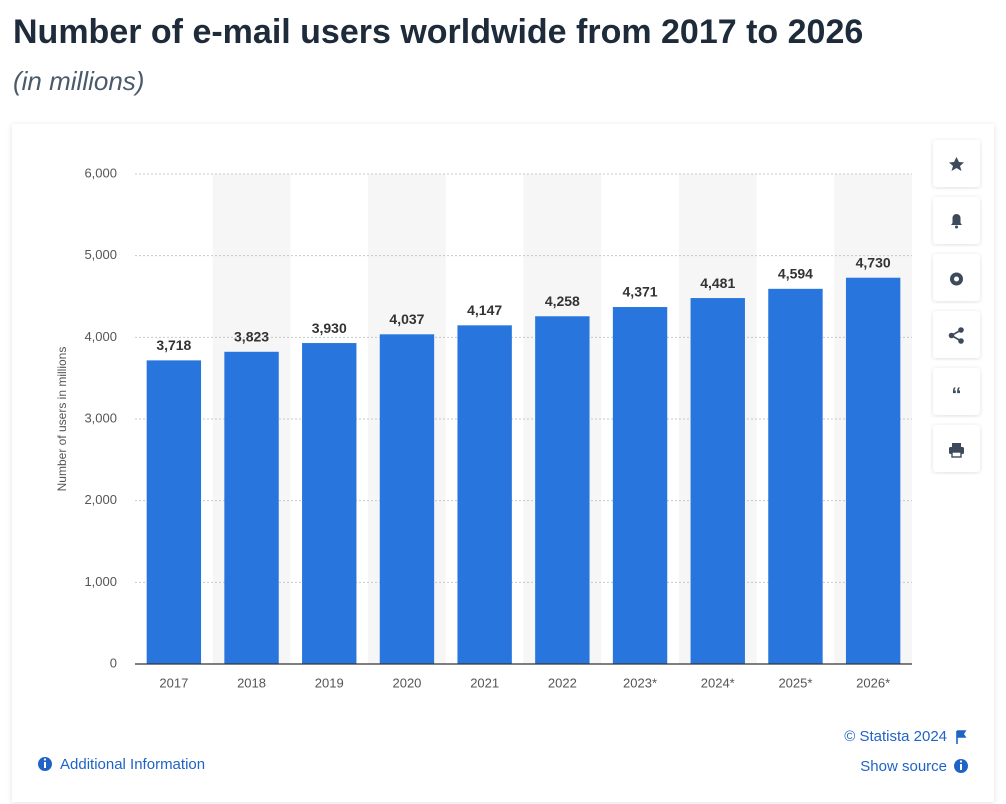 Image resolution: width=1006 pixels, height=804 pixels. Describe the element at coordinates (895, 736) in the screenshot. I see `credit: © Statista 2024` at that location.